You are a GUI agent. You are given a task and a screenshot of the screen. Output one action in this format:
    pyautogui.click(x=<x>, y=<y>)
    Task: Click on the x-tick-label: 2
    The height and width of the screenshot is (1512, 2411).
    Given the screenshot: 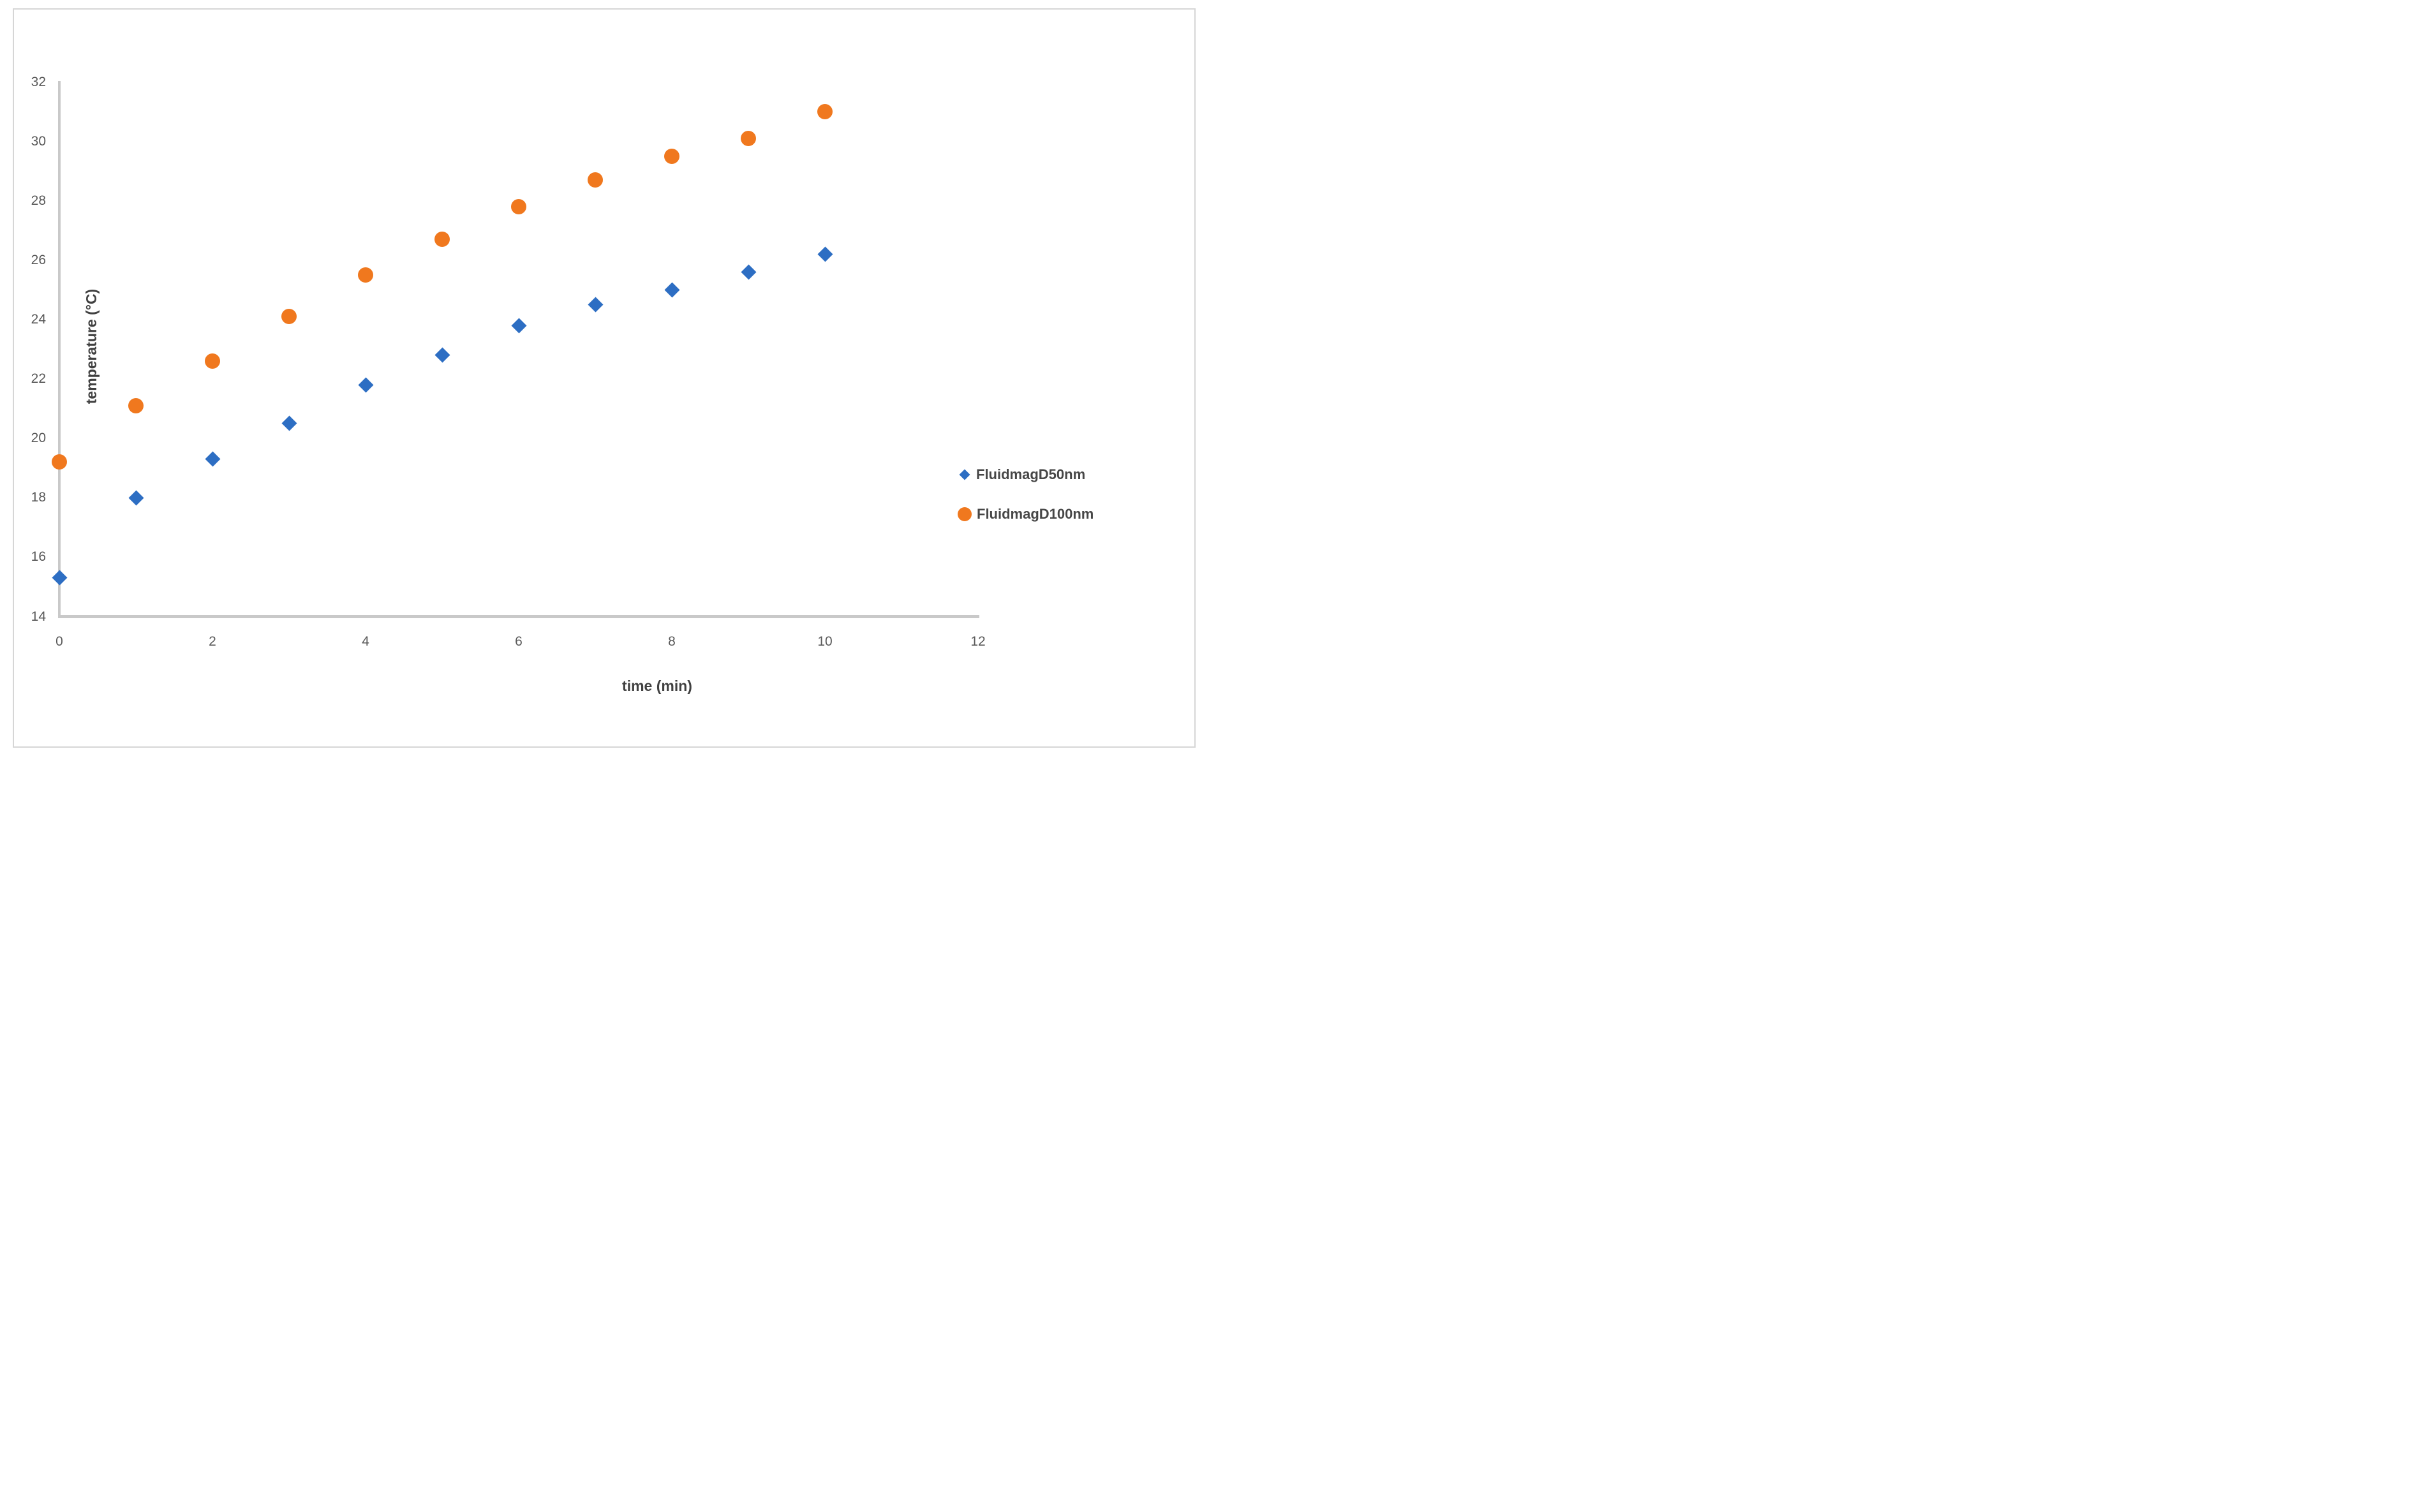 What is the action you would take?
    pyautogui.click(x=212, y=641)
    